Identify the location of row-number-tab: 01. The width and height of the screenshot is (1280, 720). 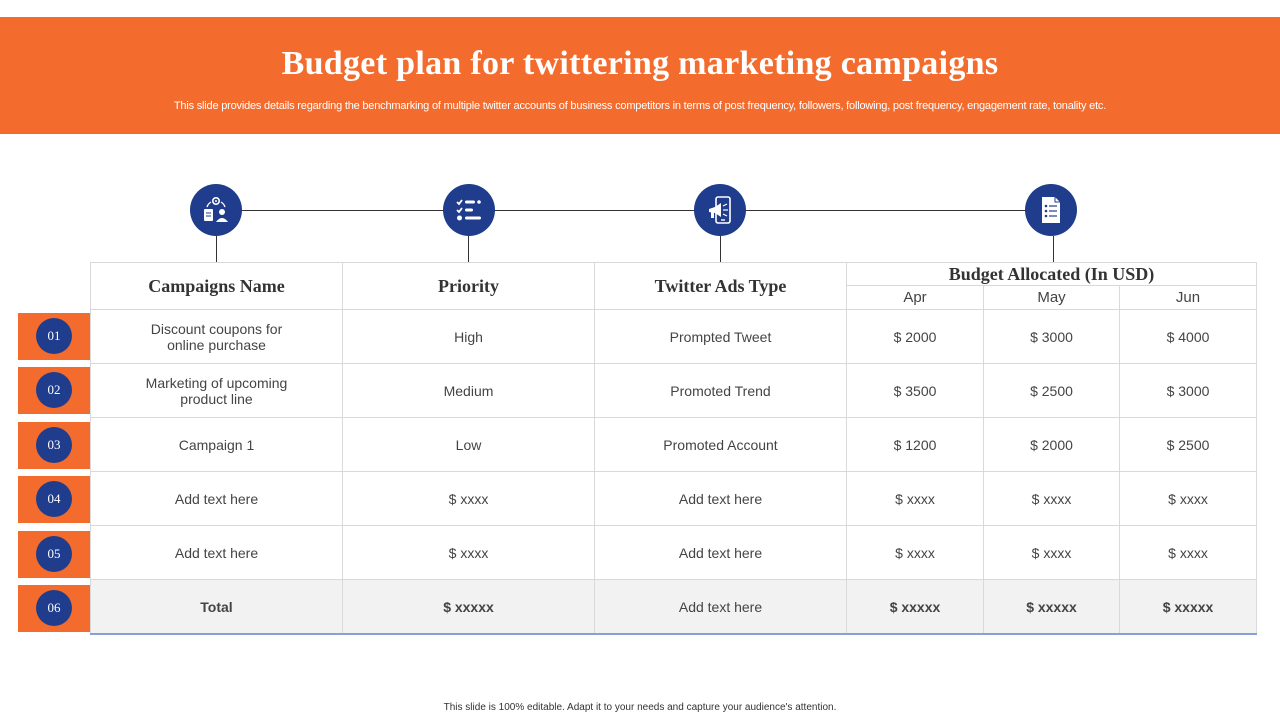
(54, 336).